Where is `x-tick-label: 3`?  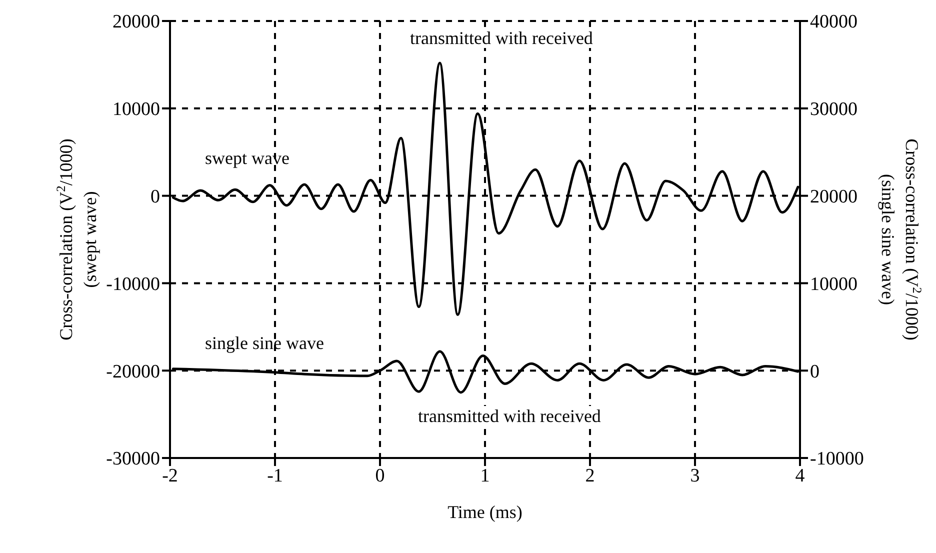
x-tick-label: 3 is located at coordinates (695, 475).